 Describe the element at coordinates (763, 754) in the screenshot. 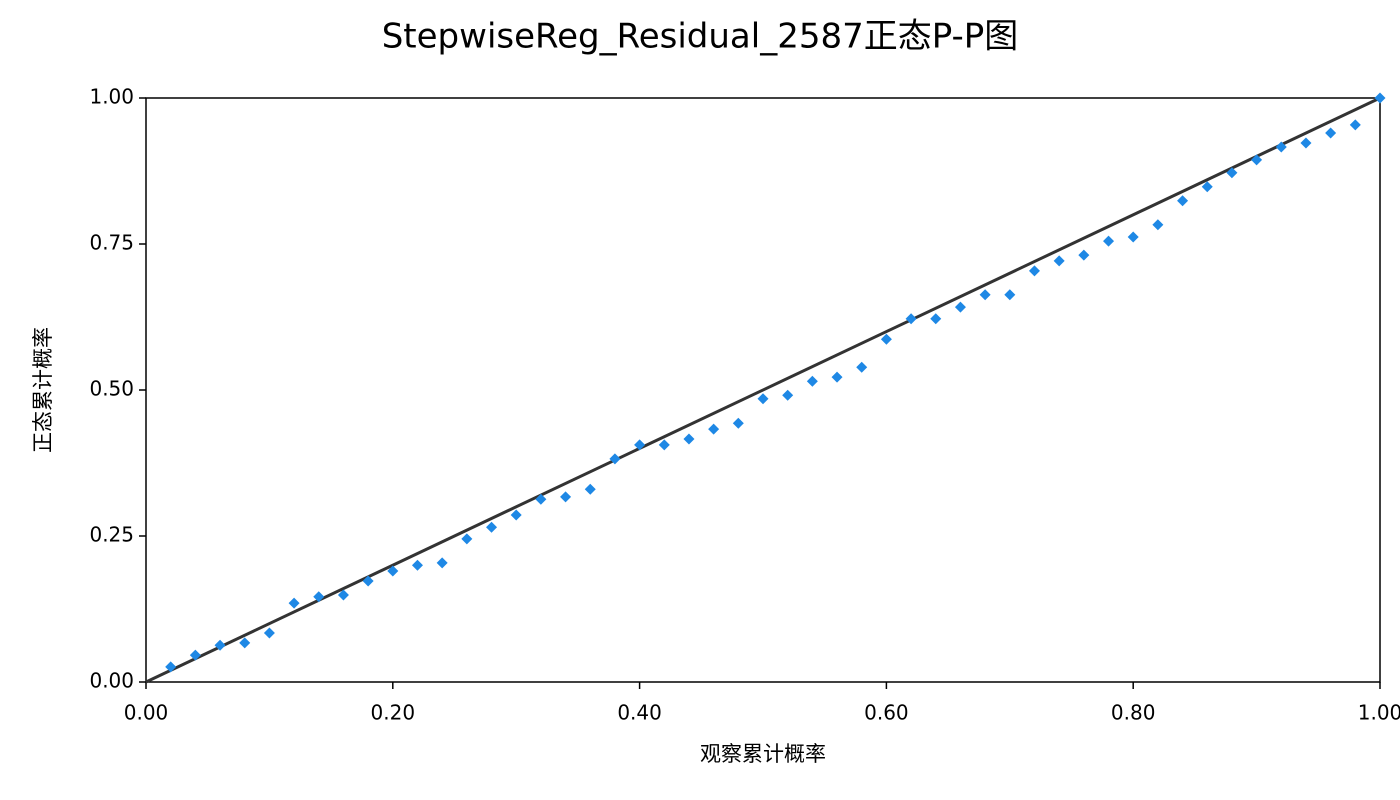

I see `x-axis-label: 观察累计概率` at that location.